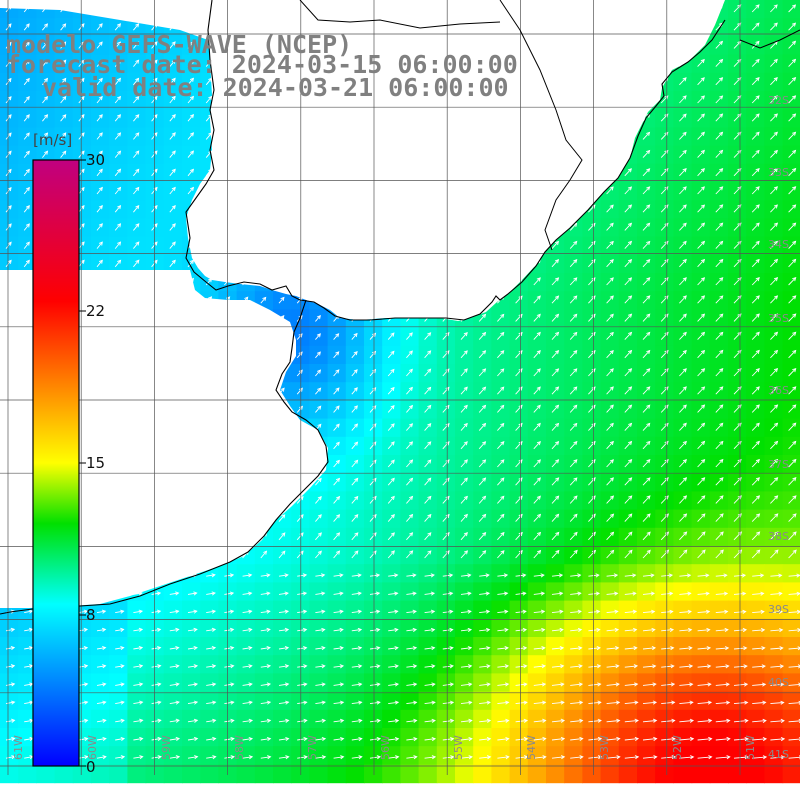 The height and width of the screenshot is (800, 800). Describe the element at coordinates (18, 747) in the screenshot. I see `lon-label: 61W` at that location.